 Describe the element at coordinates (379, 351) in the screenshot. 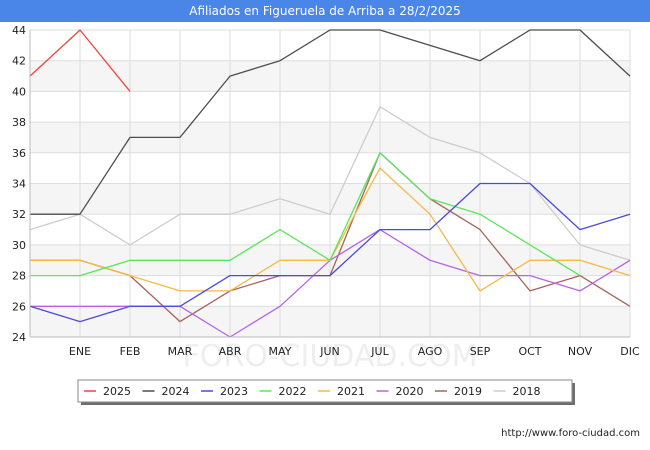

I see `x-tick-label: JUL` at that location.